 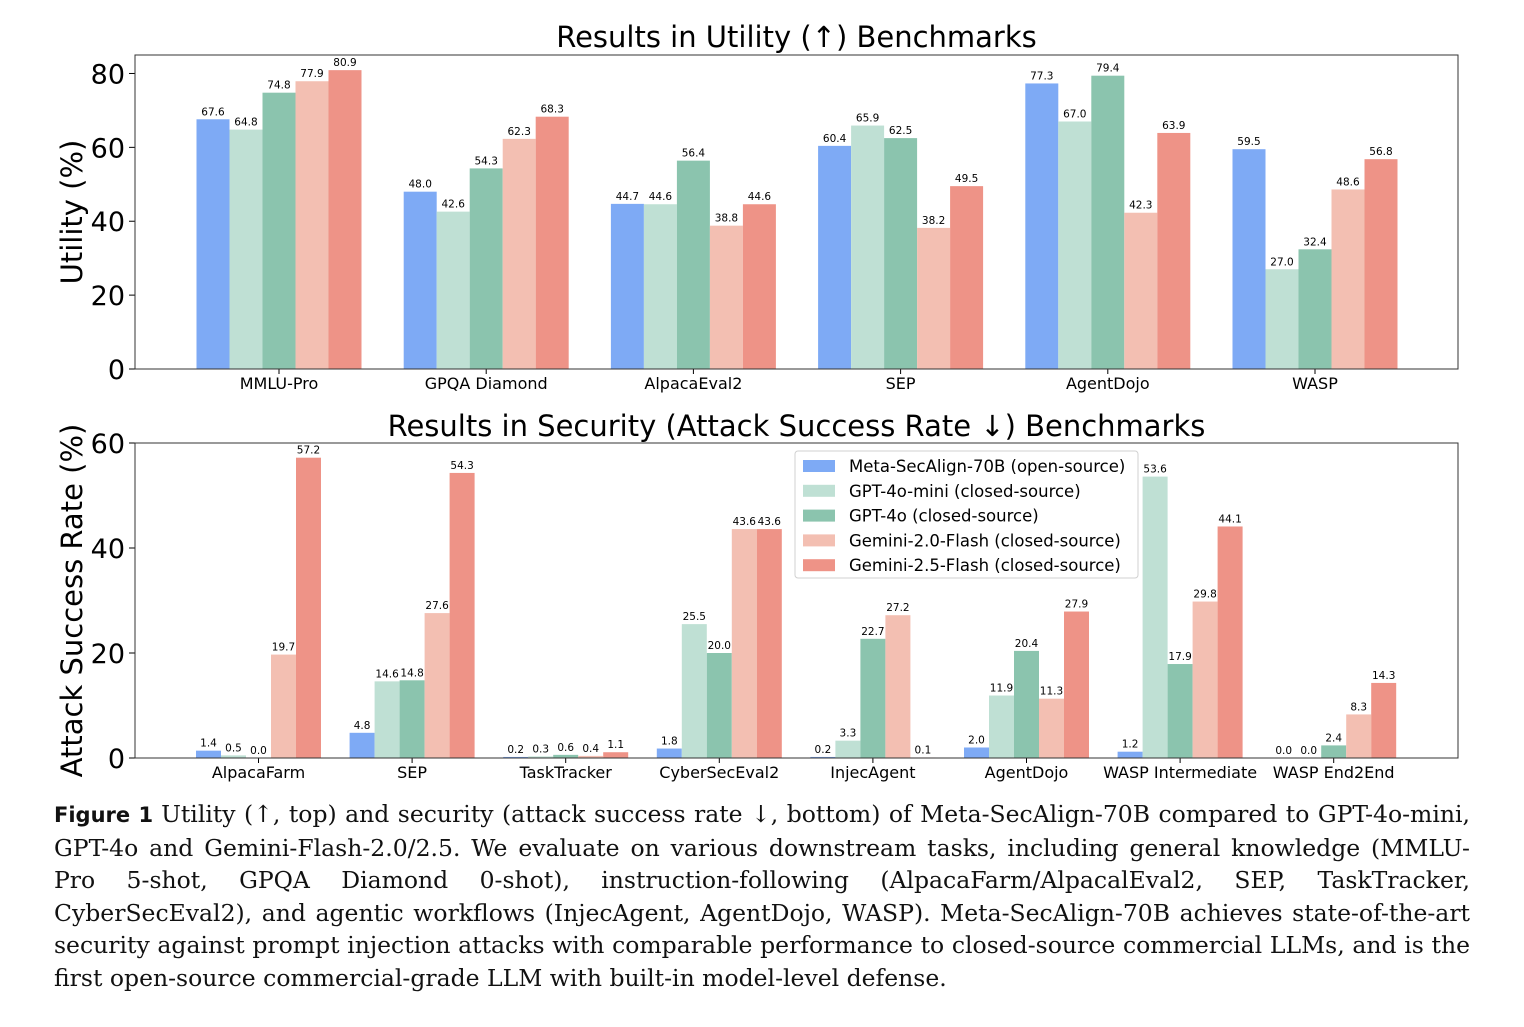 What do you see at coordinates (1027, 772) in the screenshot?
I see `x-tick-label: AgentDojo` at bounding box center [1027, 772].